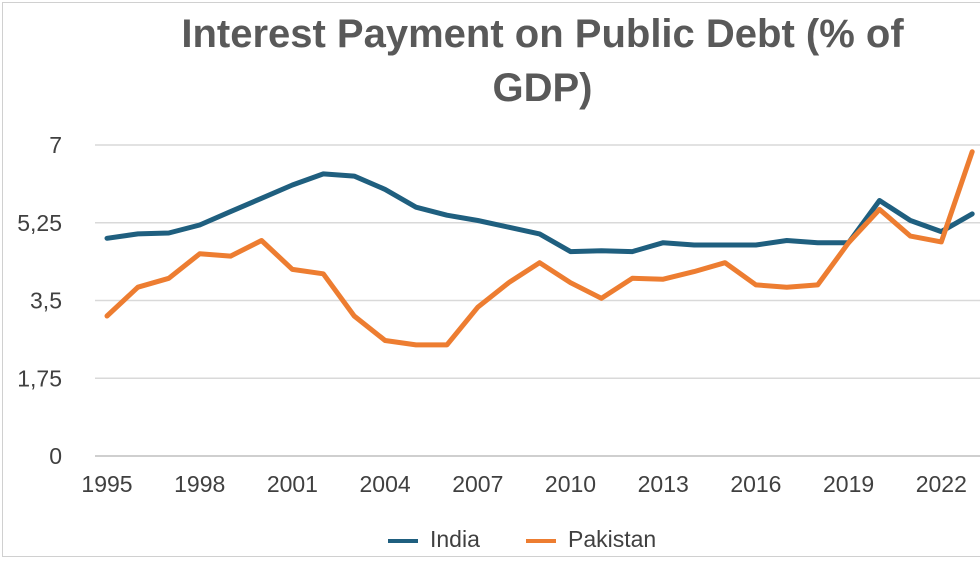 The width and height of the screenshot is (980, 562). Describe the element at coordinates (385, 484) in the screenshot. I see `x-tick-label: 2004` at that location.